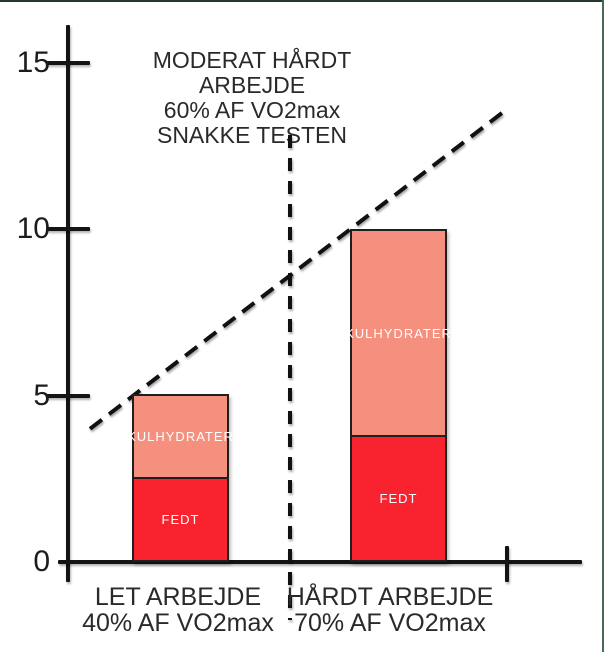  What do you see at coordinates (68, 303) in the screenshot?
I see `y-axis` at bounding box center [68, 303].